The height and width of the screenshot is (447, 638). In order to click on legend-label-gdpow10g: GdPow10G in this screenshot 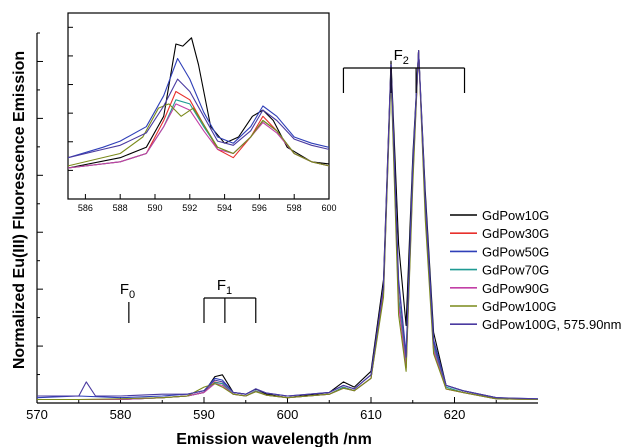, I will do `click(515, 215)`.